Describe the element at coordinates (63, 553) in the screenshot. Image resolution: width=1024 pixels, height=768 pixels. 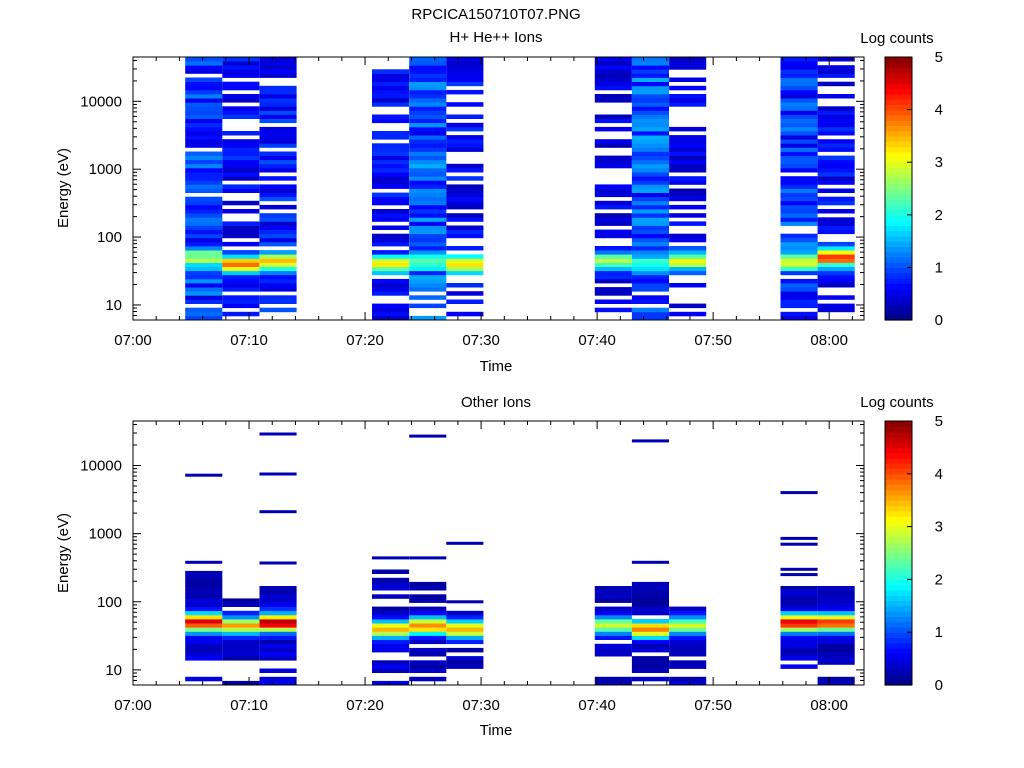
I see `y-axis-label-bottom: Energy (eV)` at that location.